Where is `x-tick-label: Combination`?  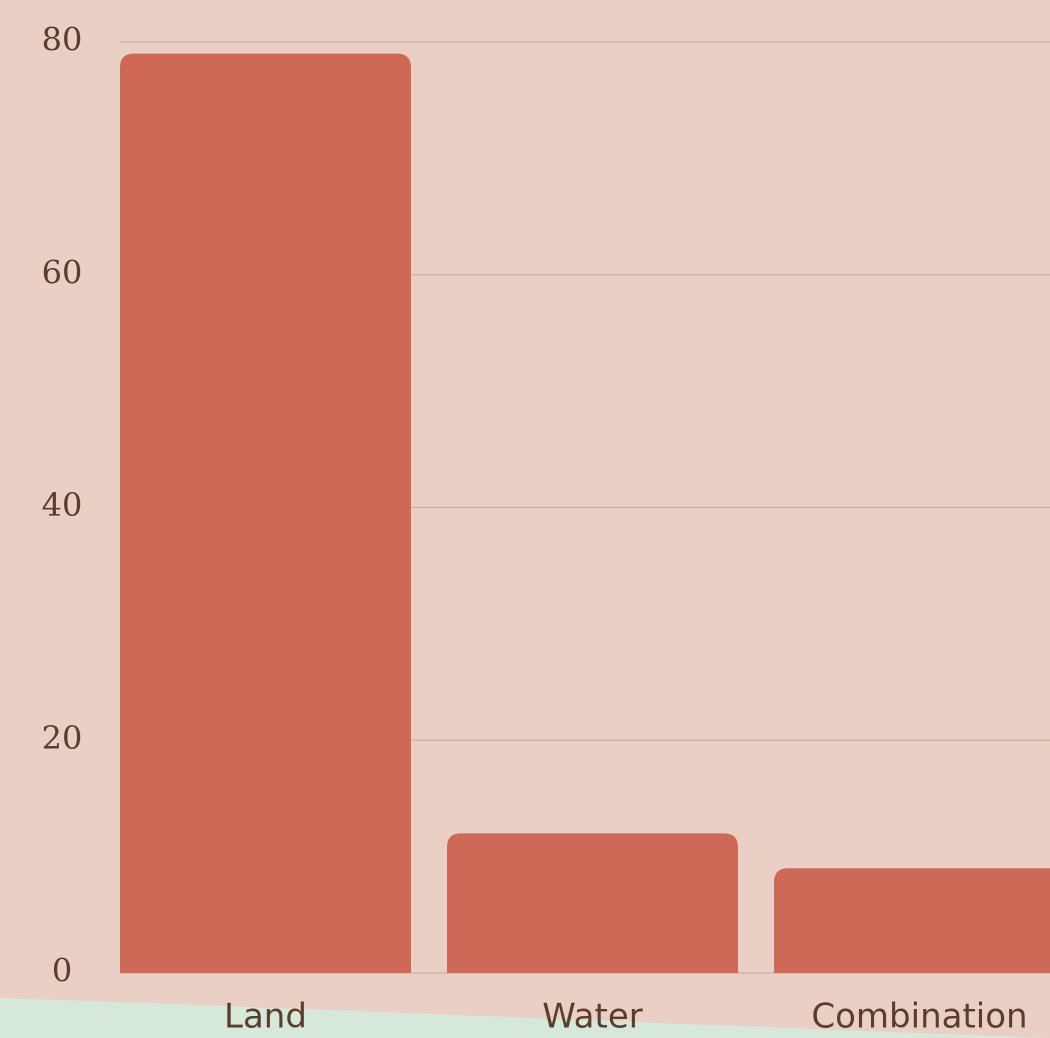
x-tick-label: Combination is located at coordinates (919, 1017).